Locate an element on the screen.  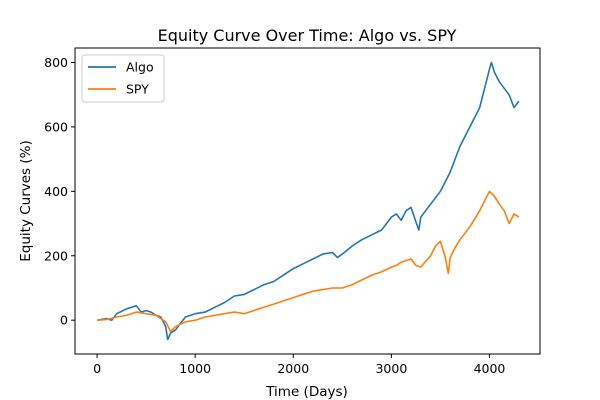
x-axis-label: Time (Days) is located at coordinates (306, 392).